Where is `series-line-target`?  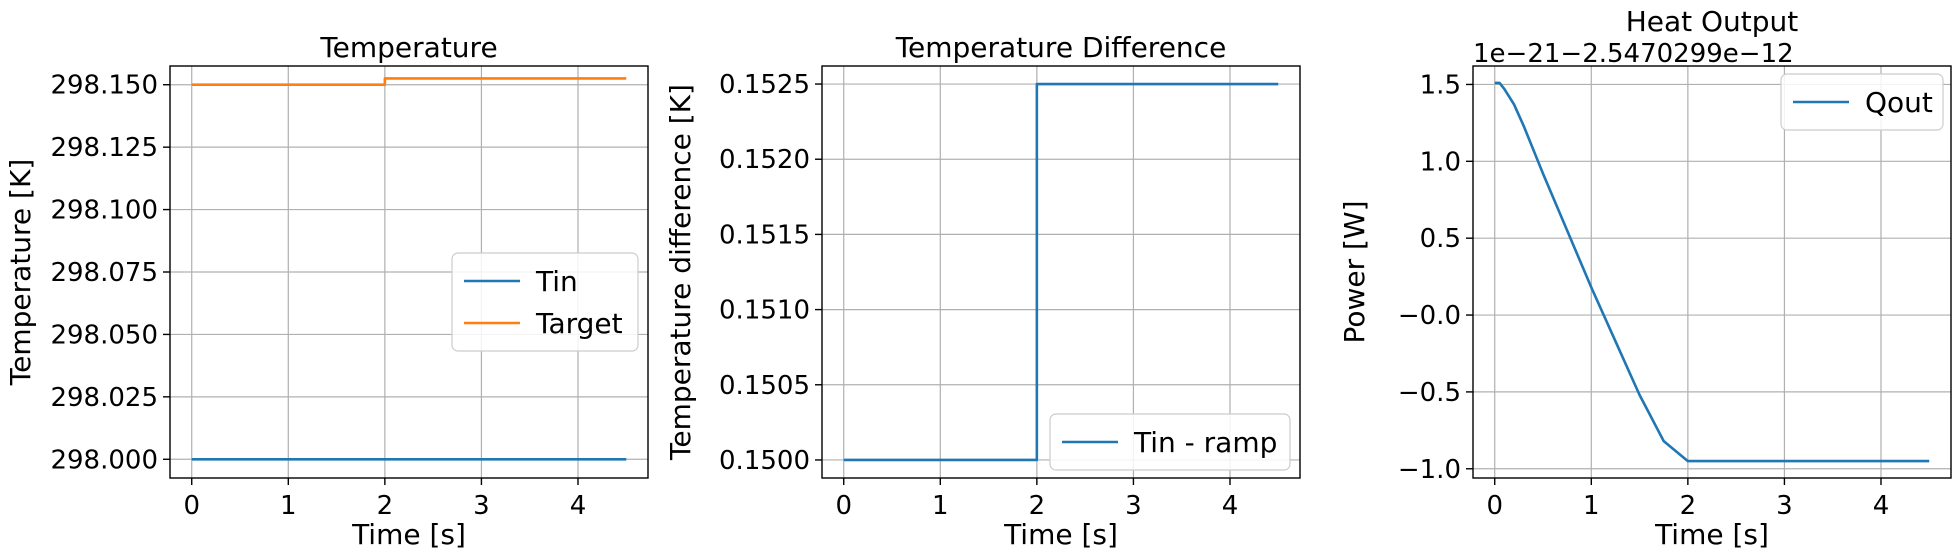
series-line-target is located at coordinates (409, 82).